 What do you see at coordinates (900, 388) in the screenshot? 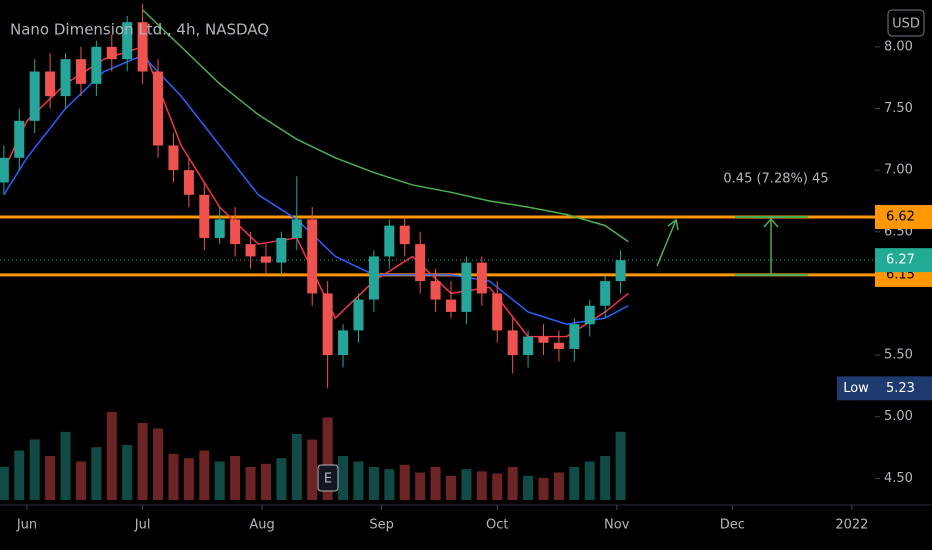
I see `price-label: 5.23` at bounding box center [900, 388].